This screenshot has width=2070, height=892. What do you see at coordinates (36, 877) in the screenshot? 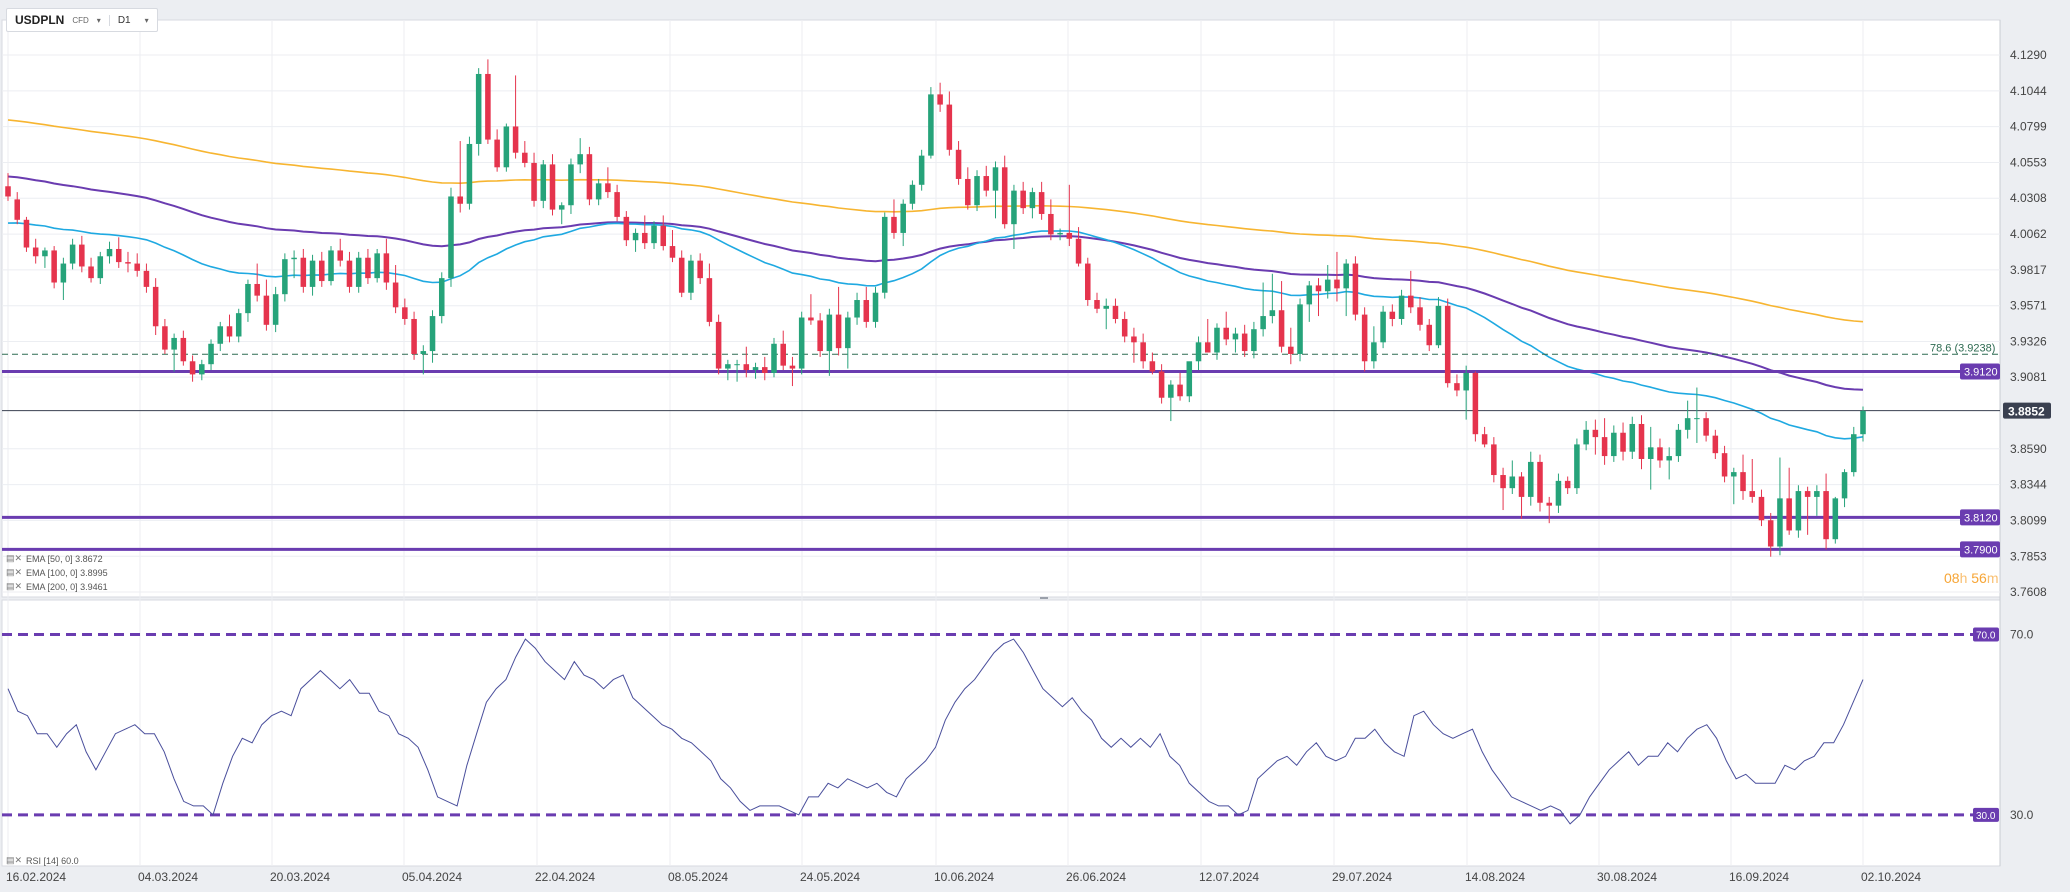
I see `date-tick-label: 16.02.2024` at bounding box center [36, 877].